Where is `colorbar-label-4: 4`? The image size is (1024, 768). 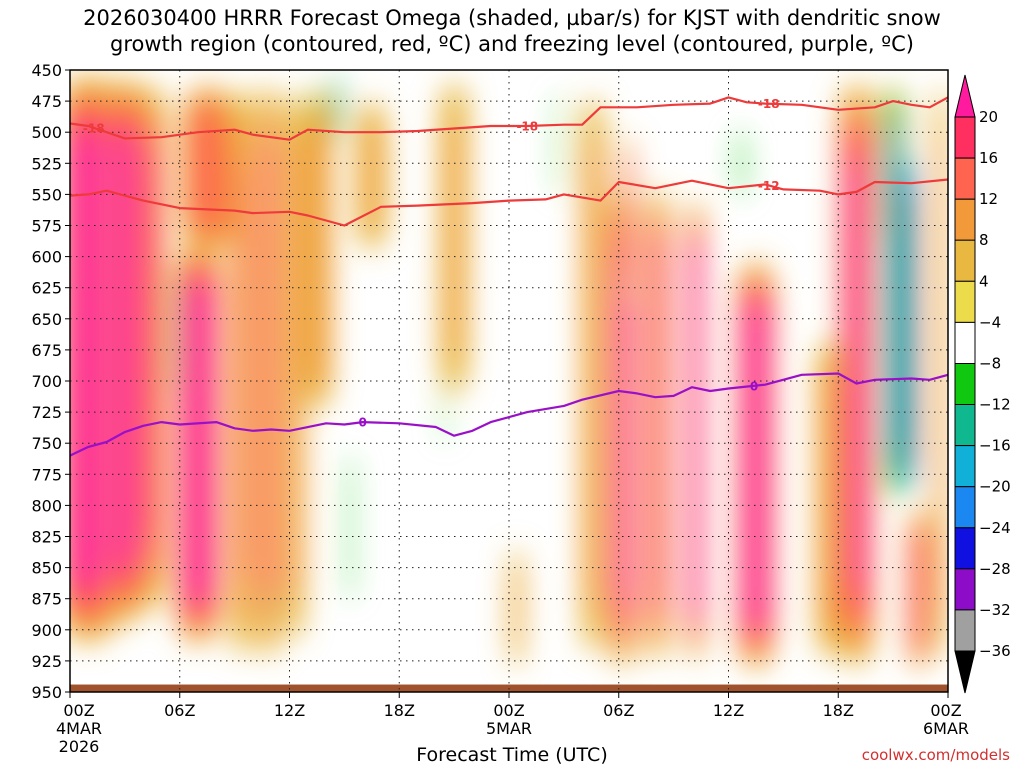 colorbar-label-4: 4 is located at coordinates (984, 281).